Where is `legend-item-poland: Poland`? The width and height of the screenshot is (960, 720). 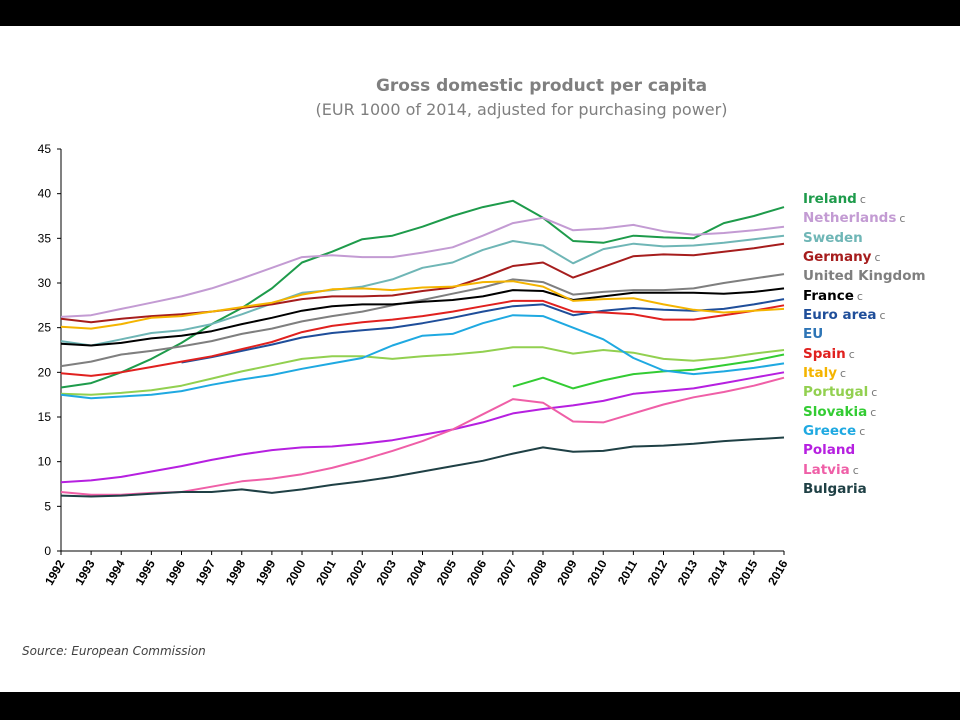 legend-item-poland: Poland is located at coordinates (864, 450).